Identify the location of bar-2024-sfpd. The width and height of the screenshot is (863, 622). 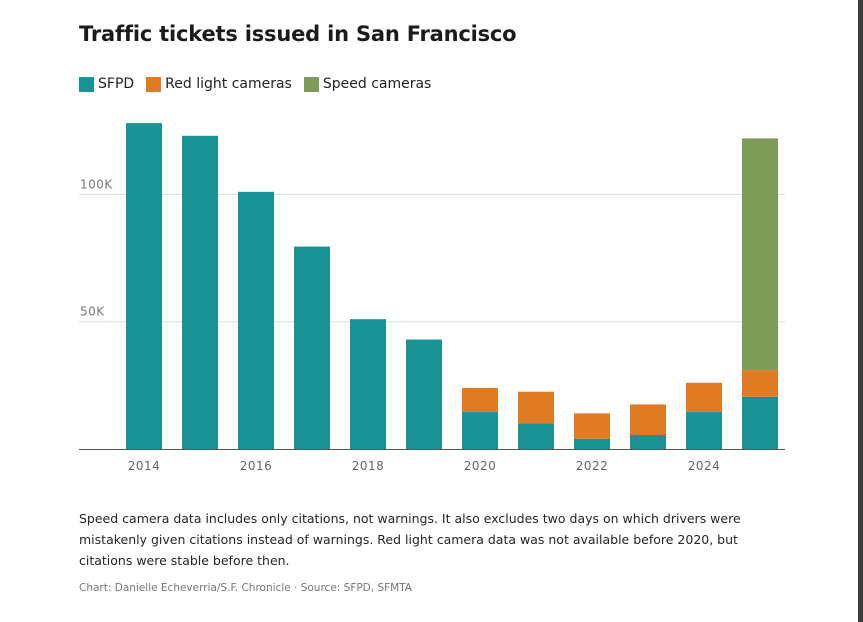
(704, 430).